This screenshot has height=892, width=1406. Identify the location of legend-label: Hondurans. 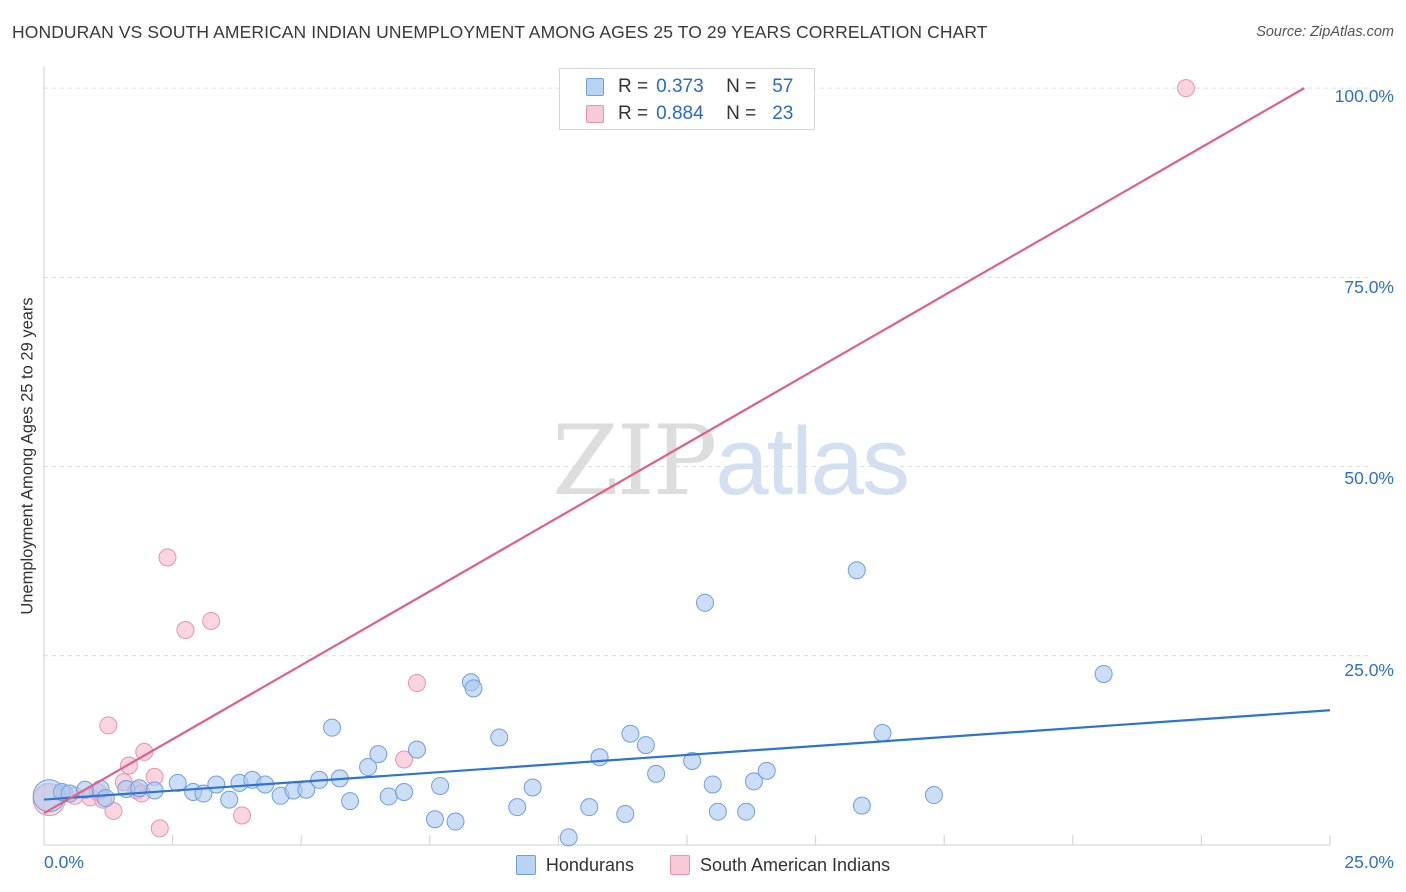
(589, 864).